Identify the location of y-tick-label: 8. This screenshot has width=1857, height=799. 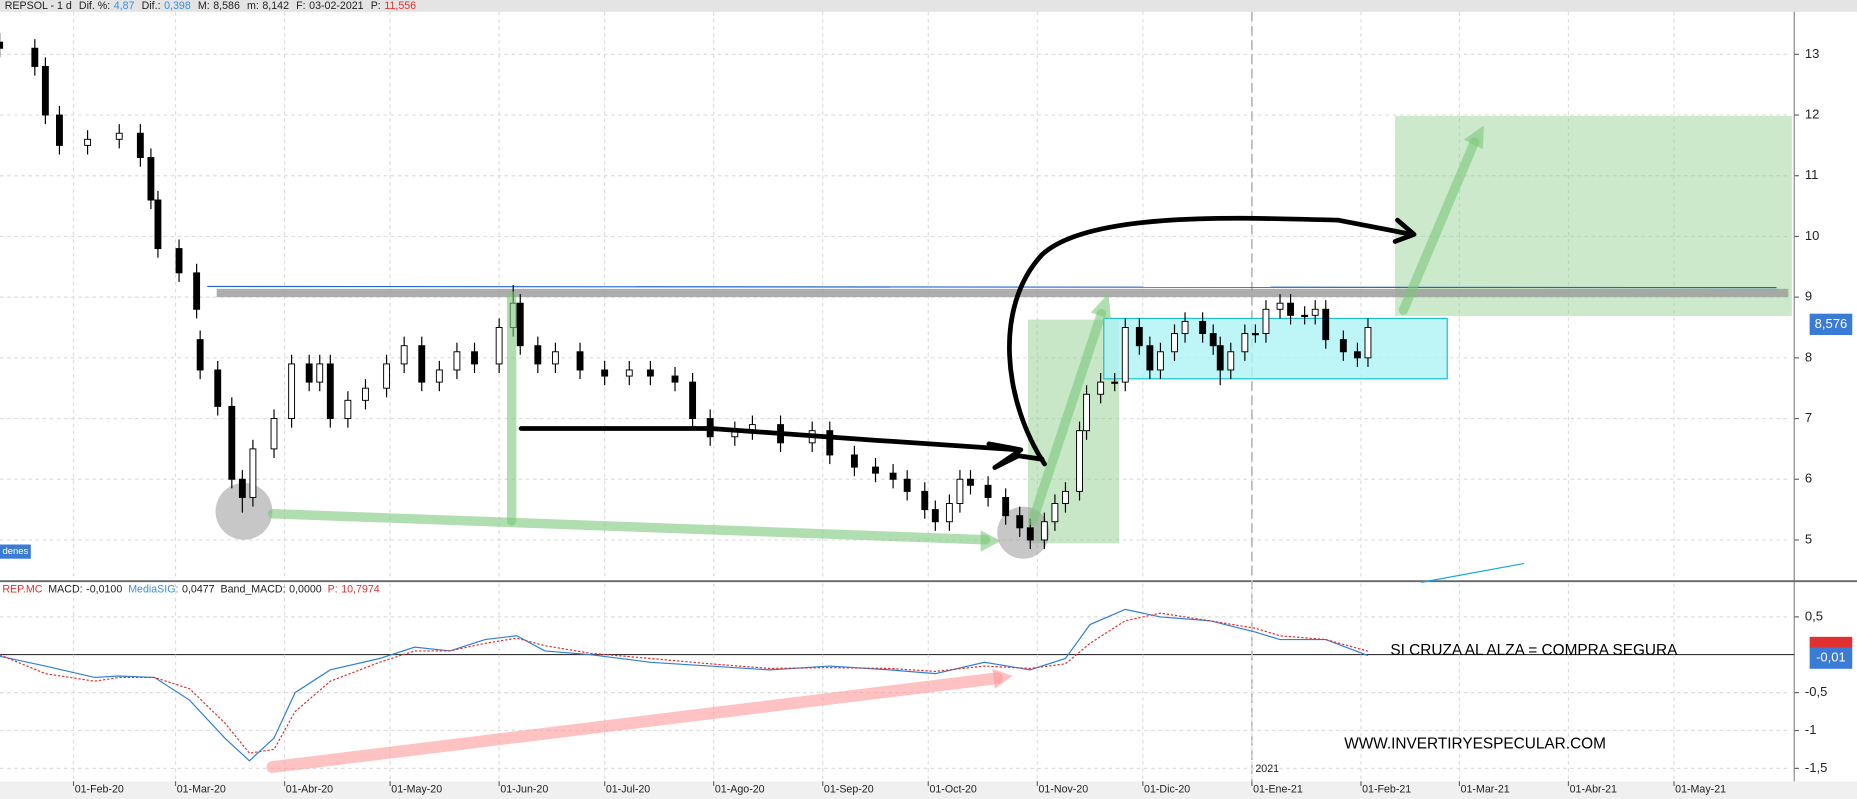
(1808, 356).